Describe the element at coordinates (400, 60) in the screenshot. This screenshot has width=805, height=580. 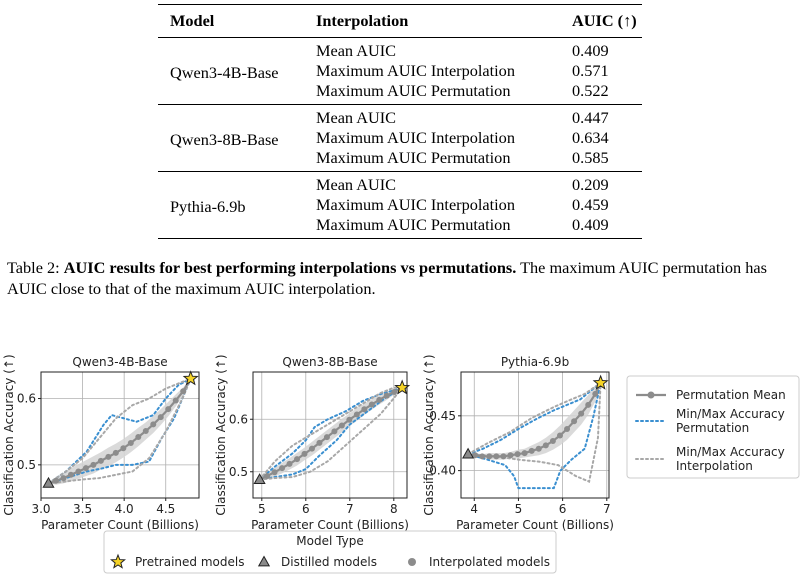
I see `table-row: Qwen3-4B-Base Mean AUIC 0.409` at that location.